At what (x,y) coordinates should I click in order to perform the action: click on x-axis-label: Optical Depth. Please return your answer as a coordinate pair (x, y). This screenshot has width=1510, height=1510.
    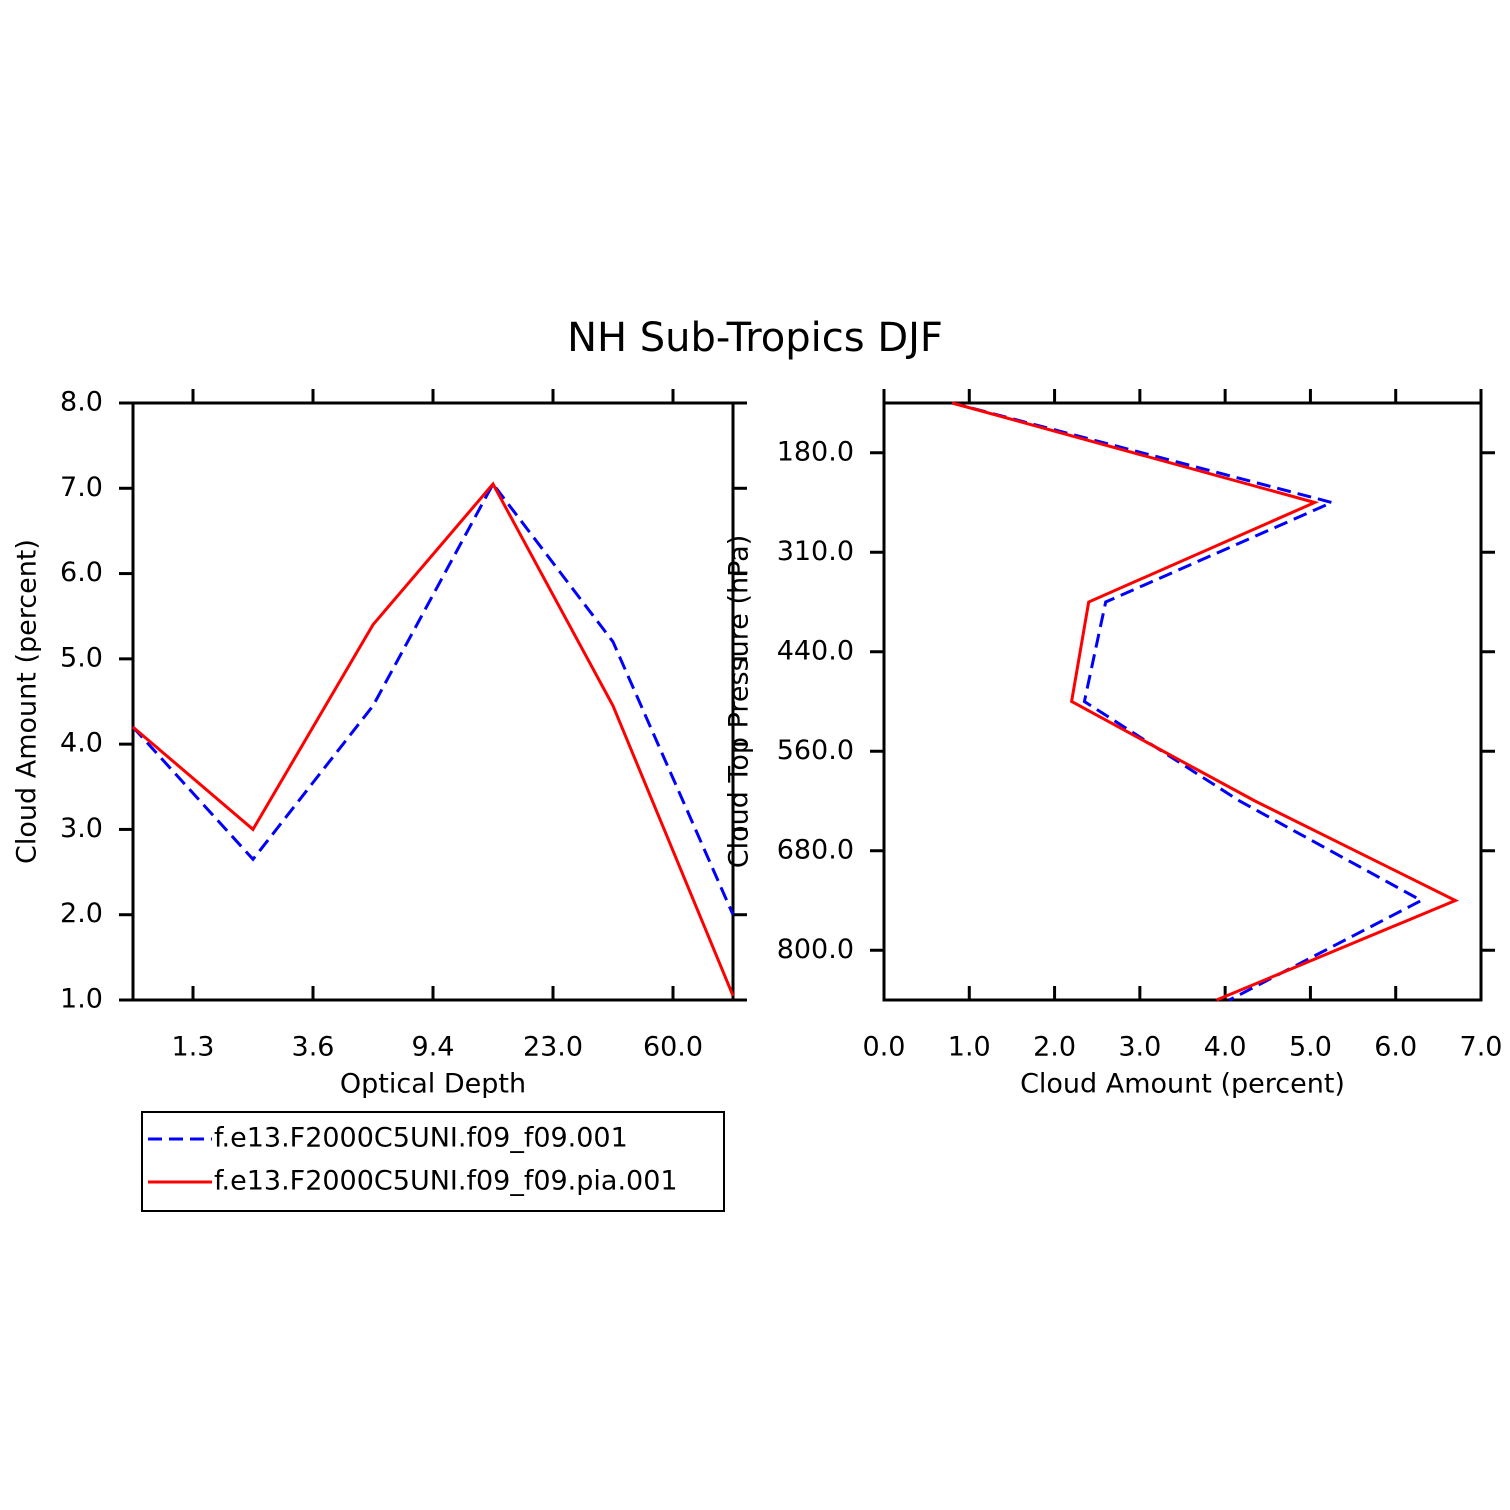
    Looking at the image, I should click on (433, 1084).